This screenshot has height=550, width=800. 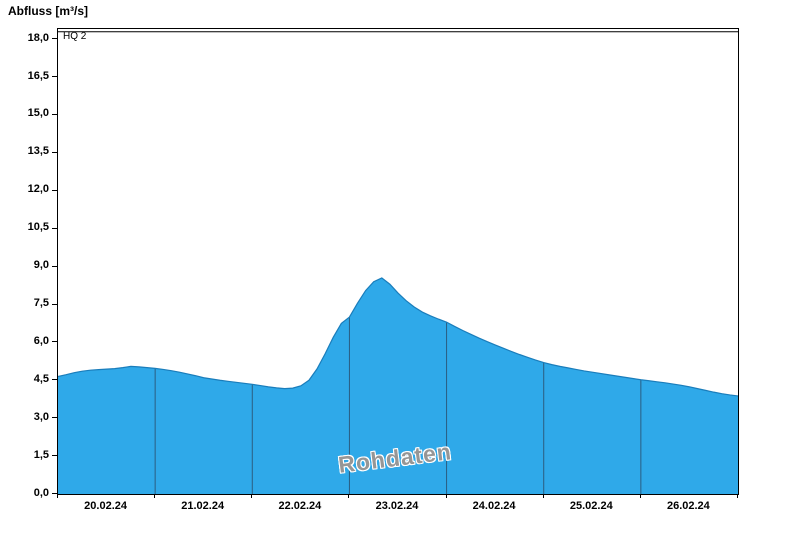 I want to click on y-tick-label: 7,5, so click(x=41, y=303).